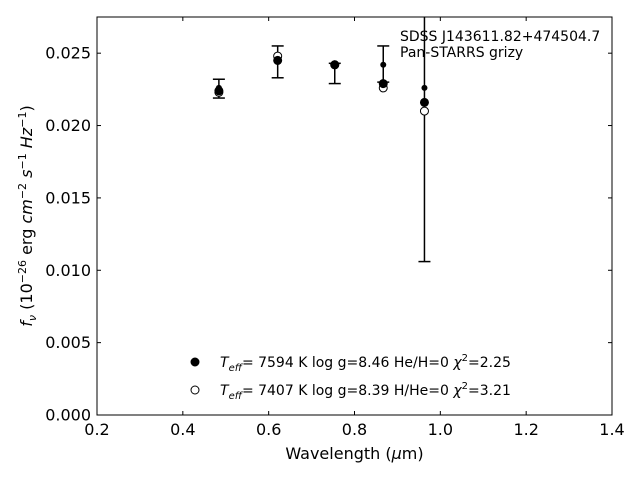  I want to click on y-axis-label-text: (10, so click(26, 299).